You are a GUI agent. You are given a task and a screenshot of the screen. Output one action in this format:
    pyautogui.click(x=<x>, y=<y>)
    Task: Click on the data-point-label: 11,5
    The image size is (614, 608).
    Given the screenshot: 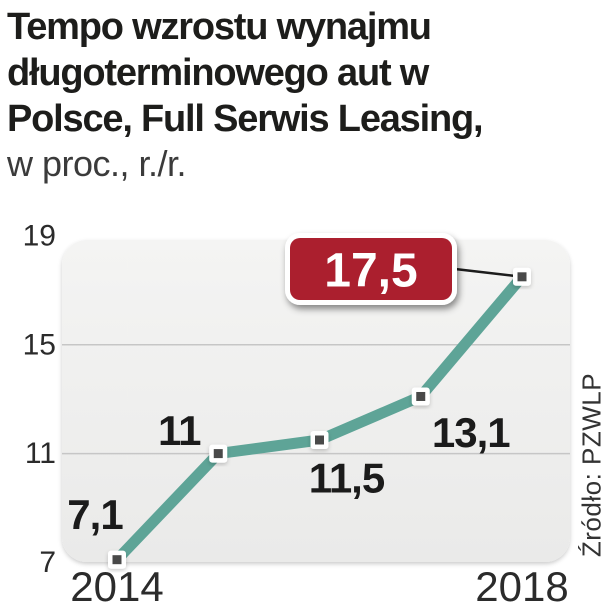 What is the action you would take?
    pyautogui.click(x=347, y=478)
    